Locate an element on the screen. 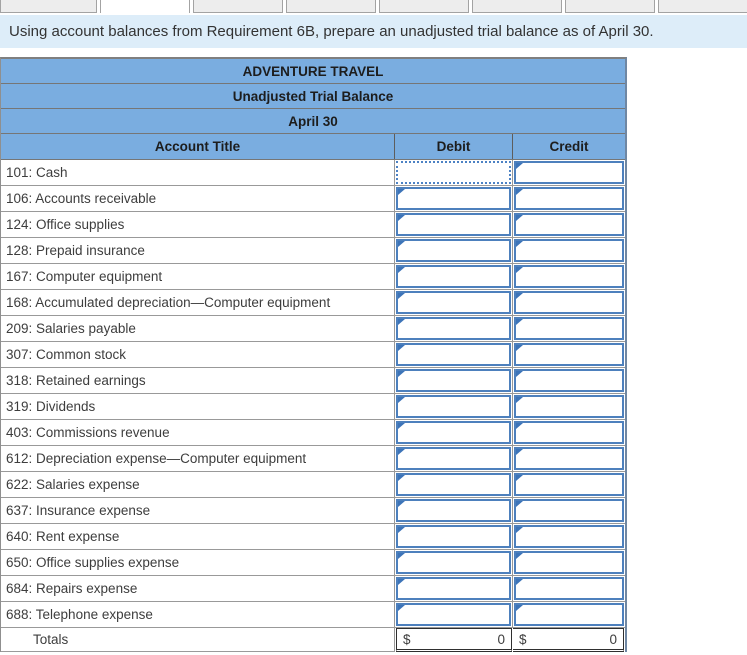 The height and width of the screenshot is (655, 747). tab-bar is located at coordinates (373, 6).